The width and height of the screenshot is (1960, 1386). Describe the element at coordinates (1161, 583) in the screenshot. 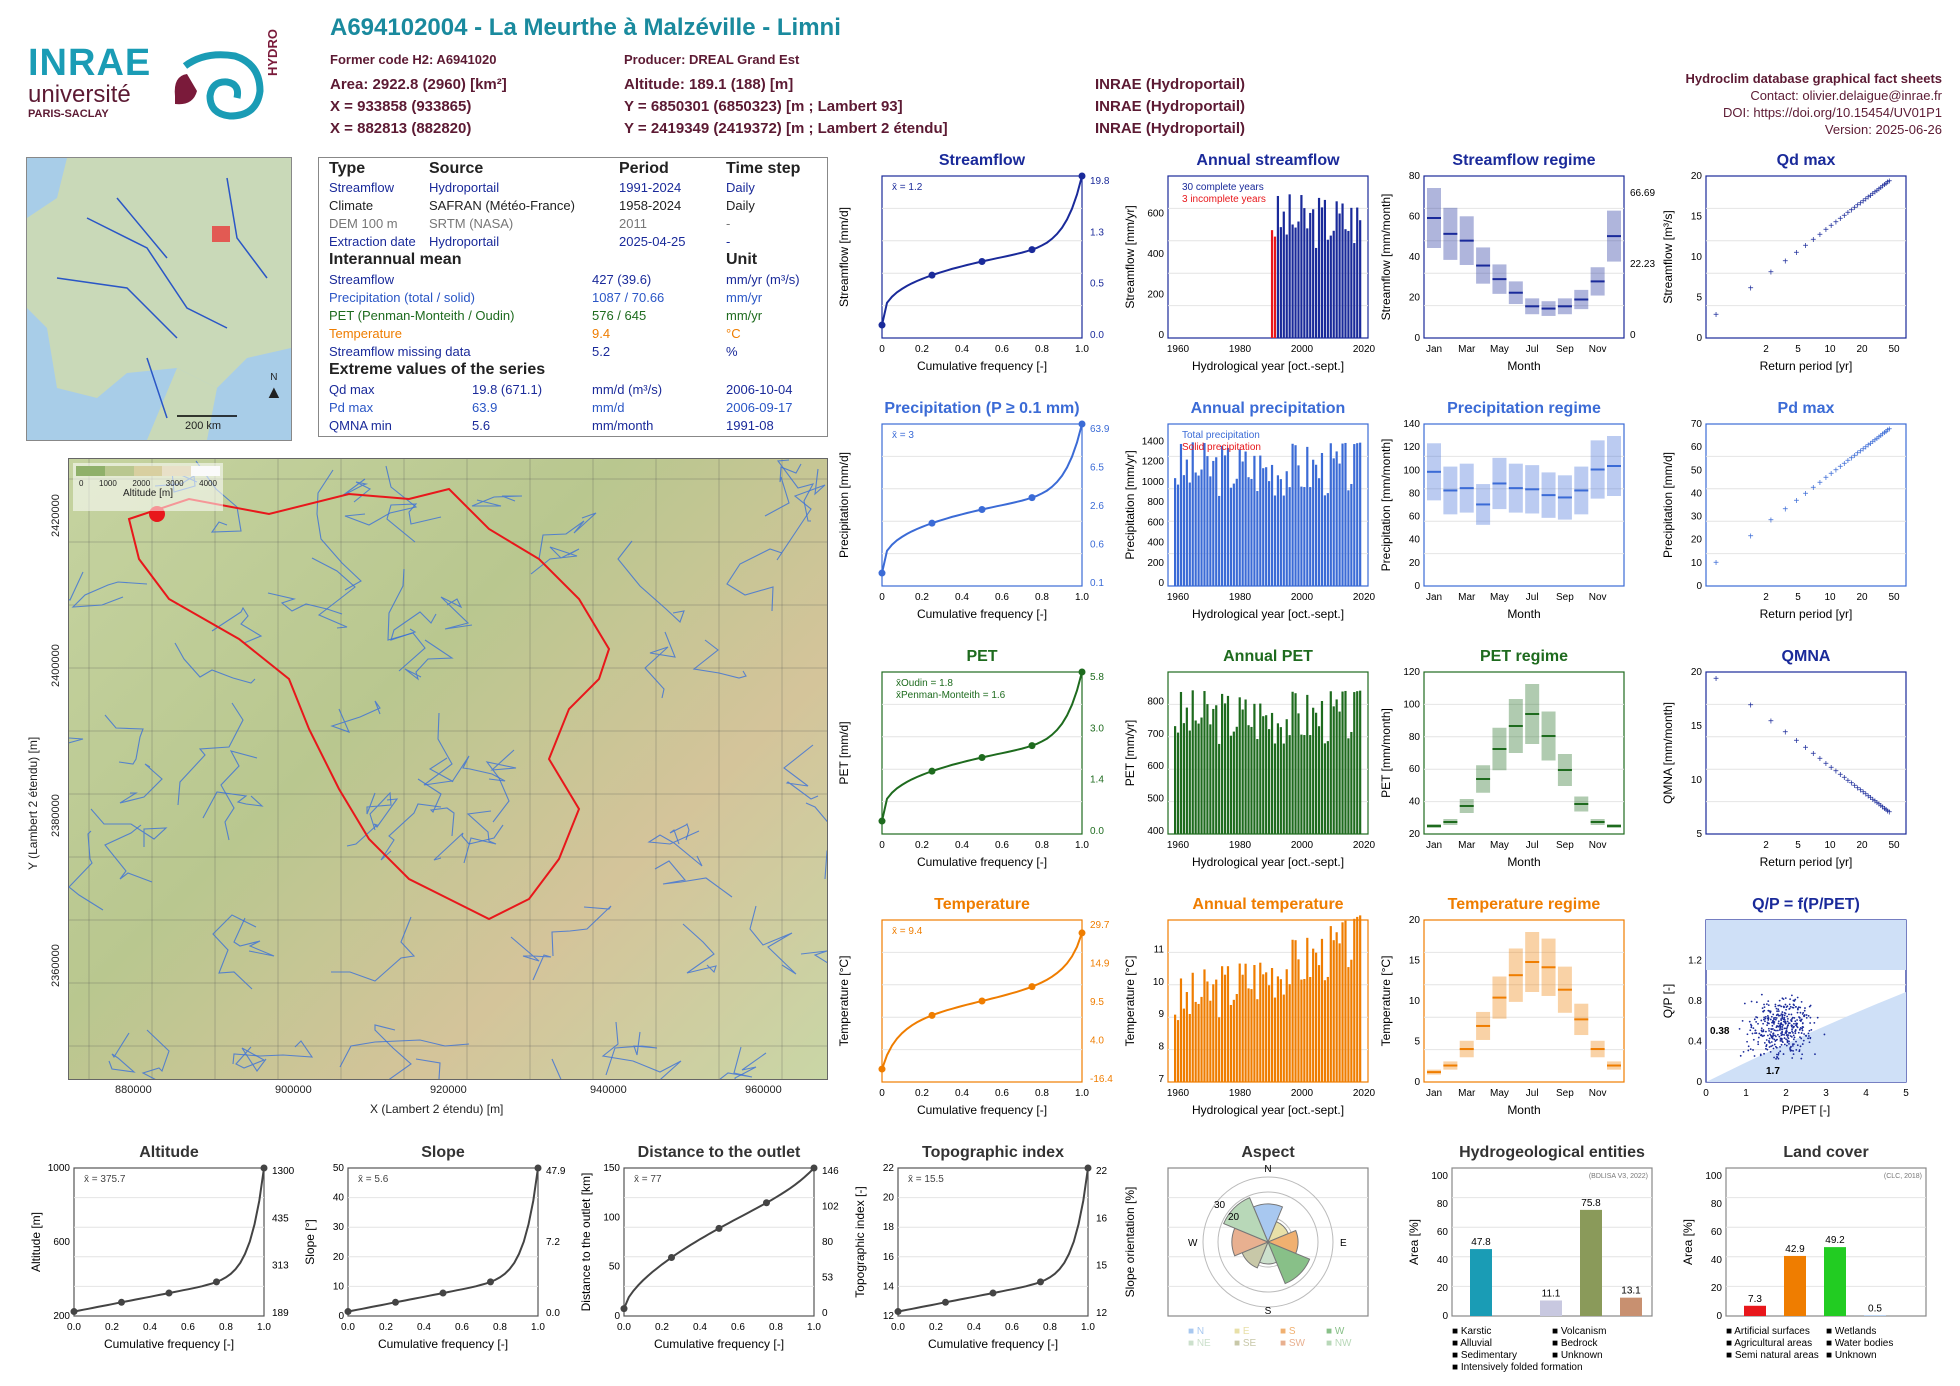

I see `tick-label: 0` at that location.